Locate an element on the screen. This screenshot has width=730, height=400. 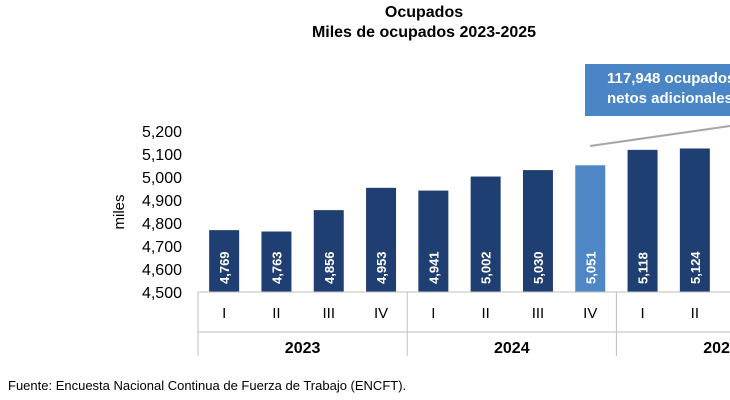
x-year-label: 2024 is located at coordinates (512, 348).